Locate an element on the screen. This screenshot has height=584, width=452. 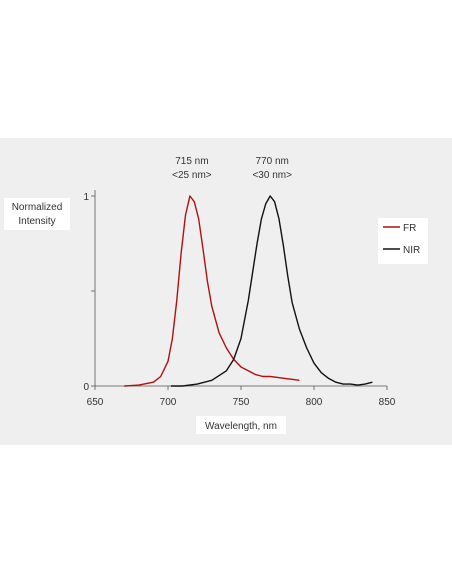
x-axis-label-box is located at coordinates (241, 425).